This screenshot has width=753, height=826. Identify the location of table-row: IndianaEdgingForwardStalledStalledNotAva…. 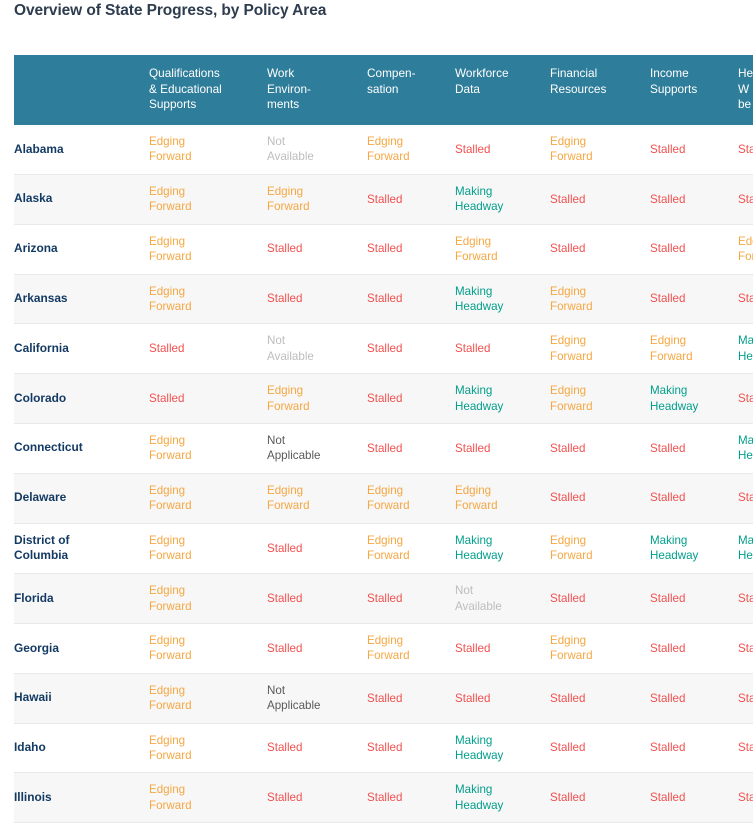
(383, 824).